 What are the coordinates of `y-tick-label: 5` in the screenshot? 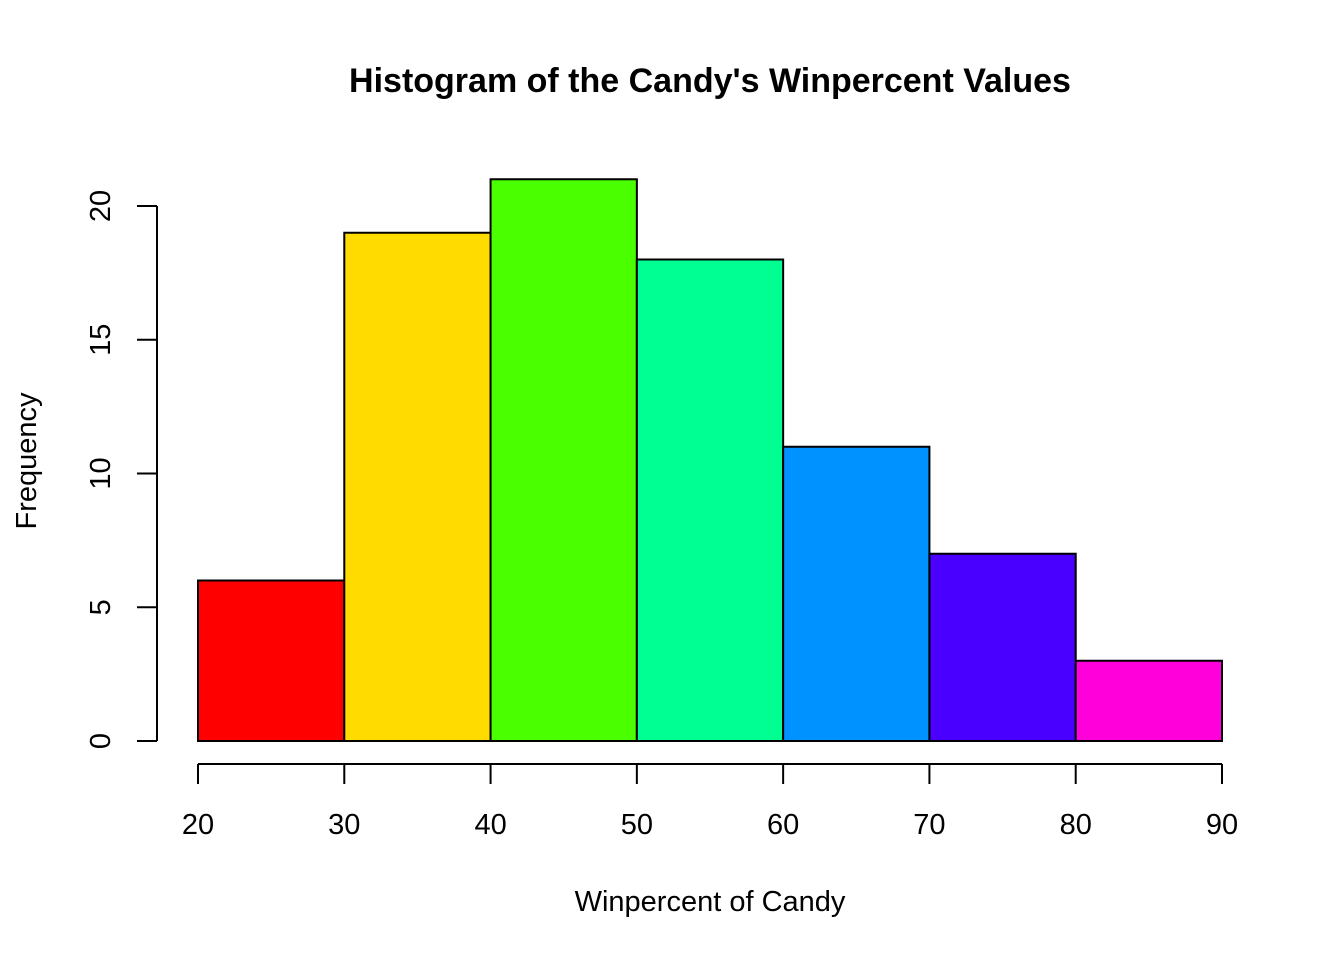 It's located at (101, 607).